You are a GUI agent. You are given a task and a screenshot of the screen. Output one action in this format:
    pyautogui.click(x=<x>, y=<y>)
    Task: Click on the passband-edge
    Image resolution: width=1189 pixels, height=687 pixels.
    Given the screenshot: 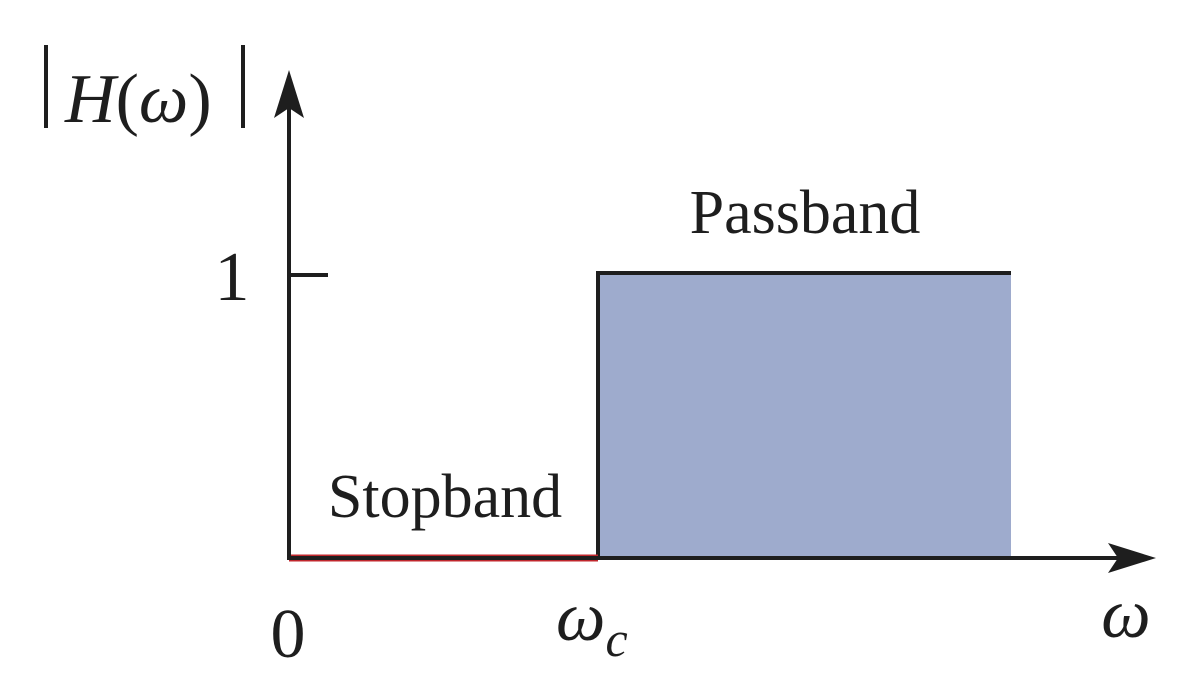 What is the action you would take?
    pyautogui.click(x=803, y=414)
    